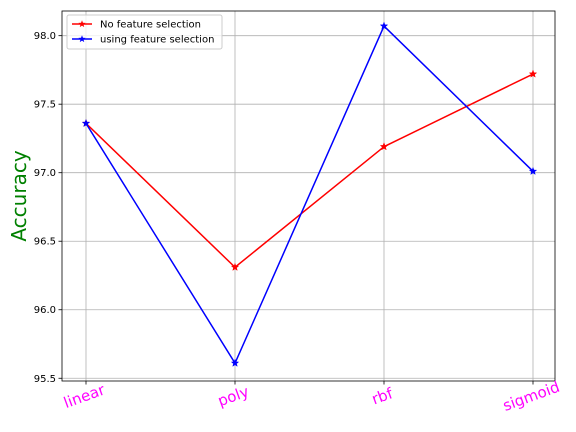  What do you see at coordinates (157, 40) in the screenshot?
I see `legend-label: using feature selection` at bounding box center [157, 40].